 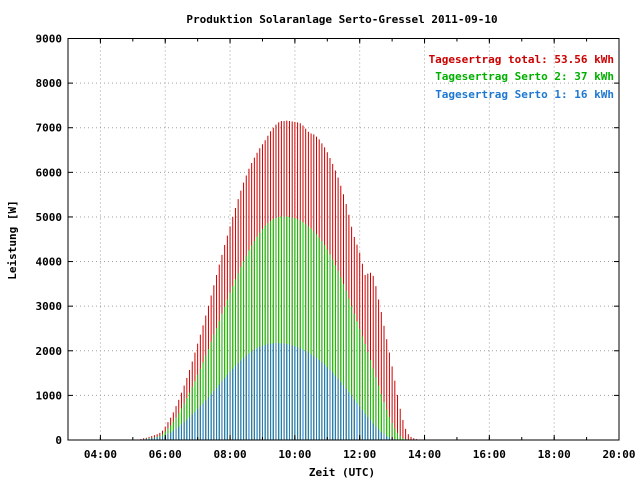 I want to click on legend-serto2: Tagesertrag Serto 2: 37 kWh, so click(x=524, y=76).